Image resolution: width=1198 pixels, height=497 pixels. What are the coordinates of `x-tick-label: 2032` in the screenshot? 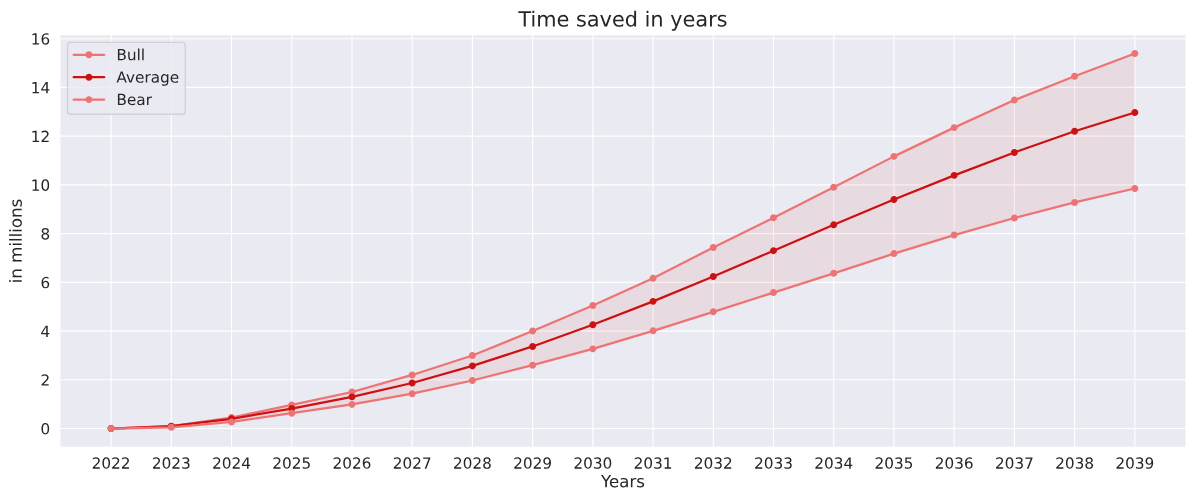 It's located at (713, 463).